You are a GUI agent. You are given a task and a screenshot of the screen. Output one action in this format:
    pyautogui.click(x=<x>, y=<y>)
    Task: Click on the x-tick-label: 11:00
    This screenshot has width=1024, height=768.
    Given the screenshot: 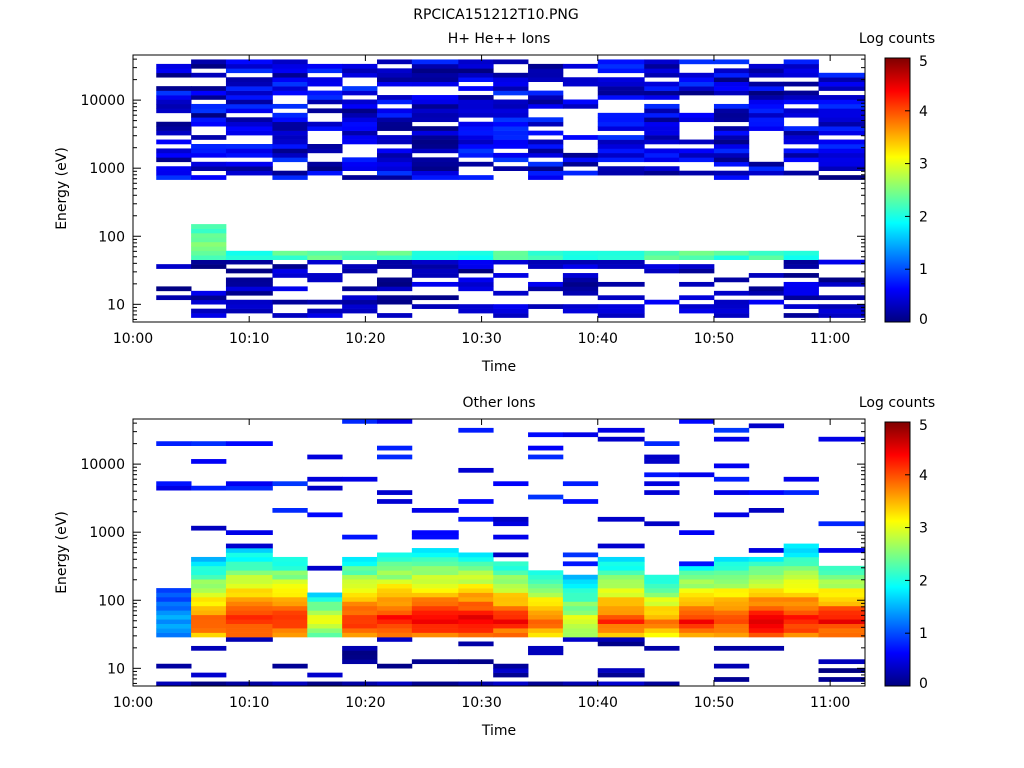 What is the action you would take?
    pyautogui.click(x=830, y=703)
    